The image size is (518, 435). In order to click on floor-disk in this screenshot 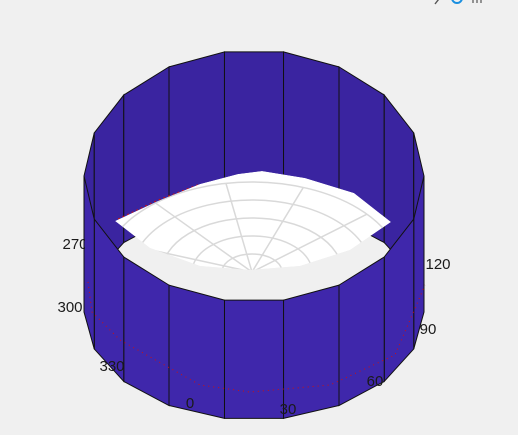, I will do `click(253, 220)`.